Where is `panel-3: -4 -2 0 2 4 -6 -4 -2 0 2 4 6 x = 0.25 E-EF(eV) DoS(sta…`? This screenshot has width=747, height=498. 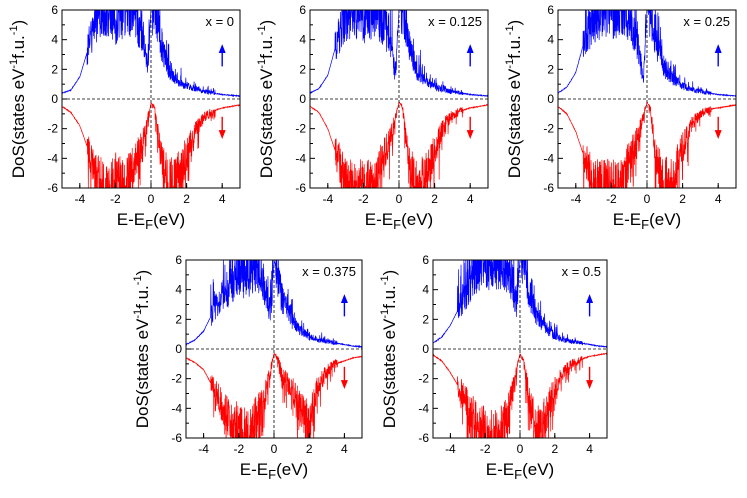 panel-3: -4 -2 0 2 4 -6 -4 -2 0 2 4 6 x = 0.25 E-EF(eV) DoS(sta… is located at coordinates (620, 117).